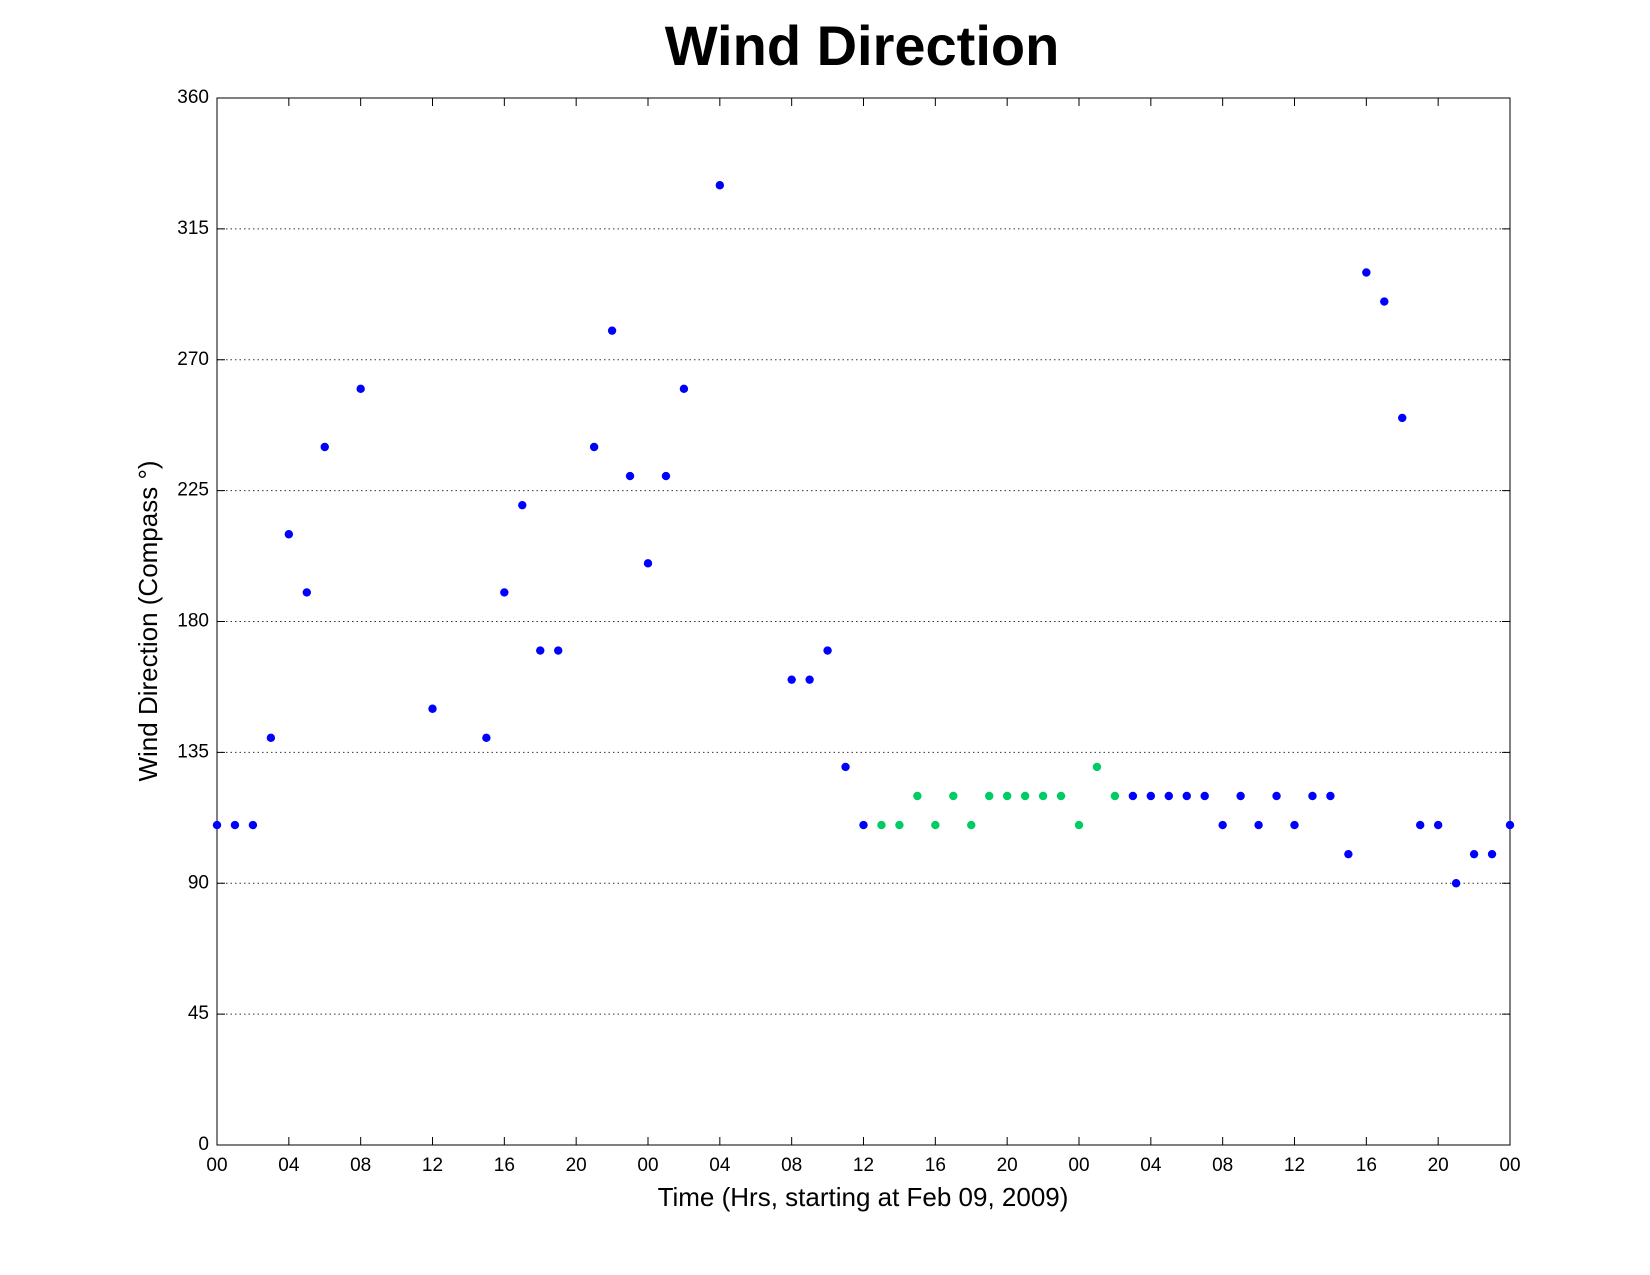  What do you see at coordinates (862, 45) in the screenshot?
I see `chart-title: Wind Direction` at bounding box center [862, 45].